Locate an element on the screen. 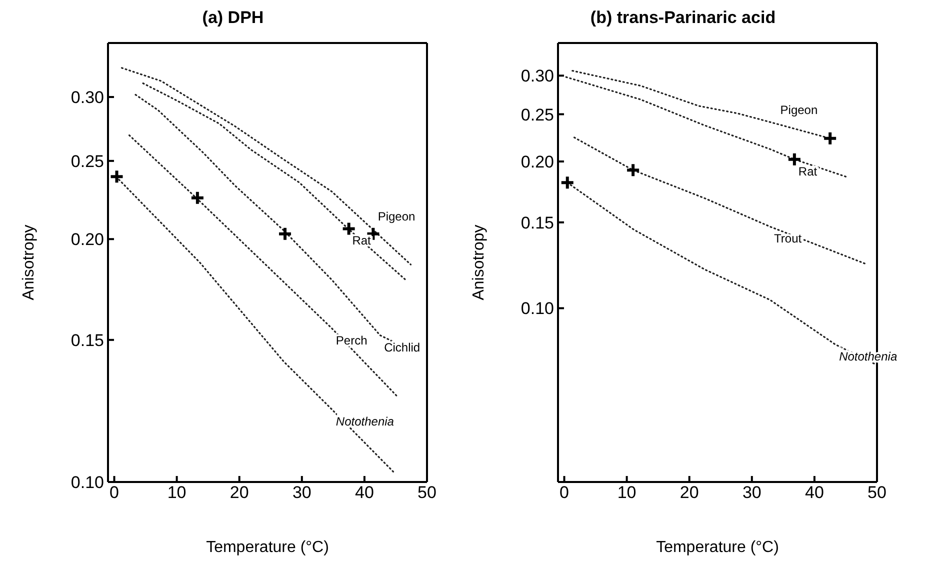 This screenshot has width=928, height=588. series-label: Perch is located at coordinates (352, 340).